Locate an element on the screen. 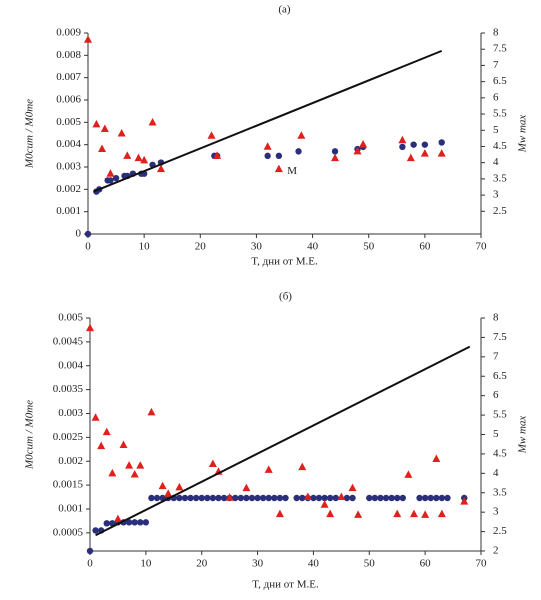 The image size is (541, 600). x-tick-label: 60 is located at coordinates (426, 564).